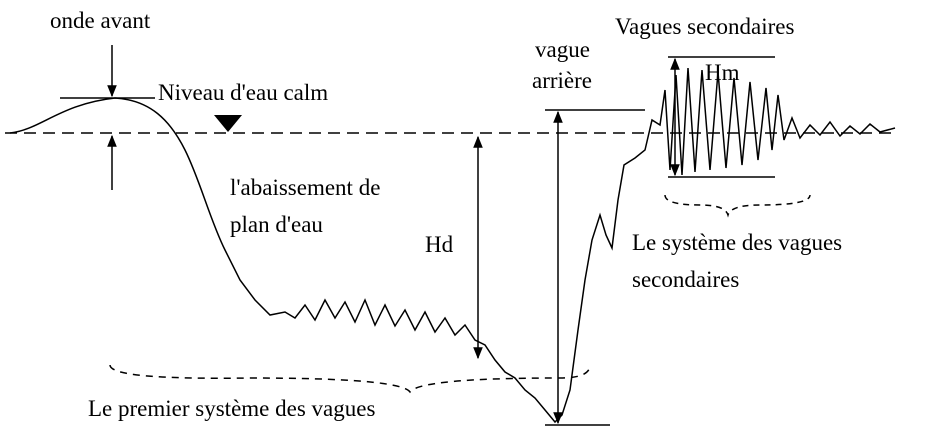 Image resolution: width=928 pixels, height=428 pixels. I want to click on label: Hm, so click(722, 72).